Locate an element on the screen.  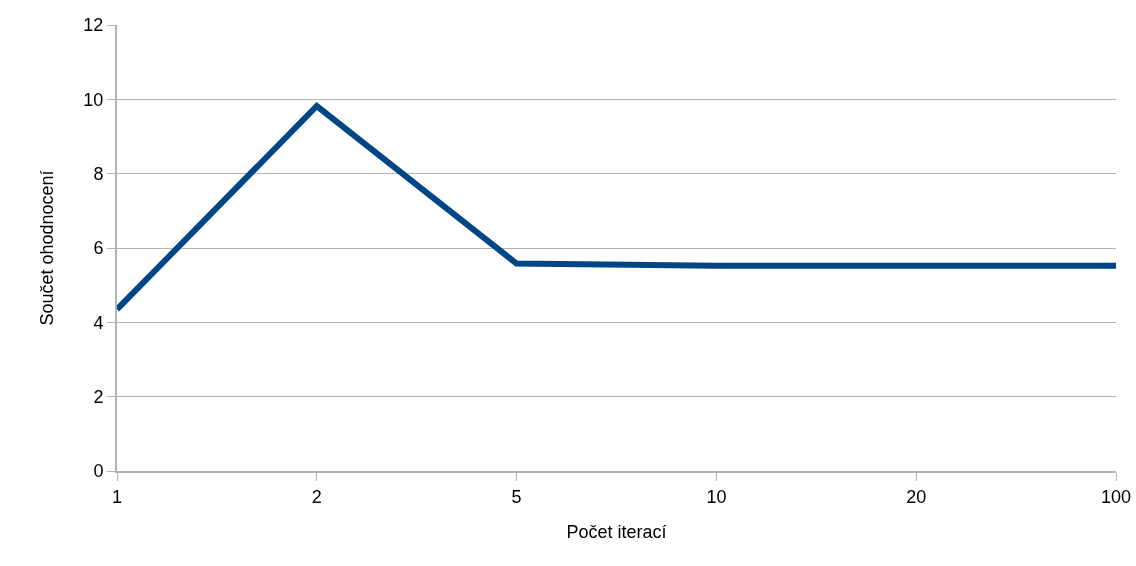
y-tick-label: 2 is located at coordinates (98, 396).